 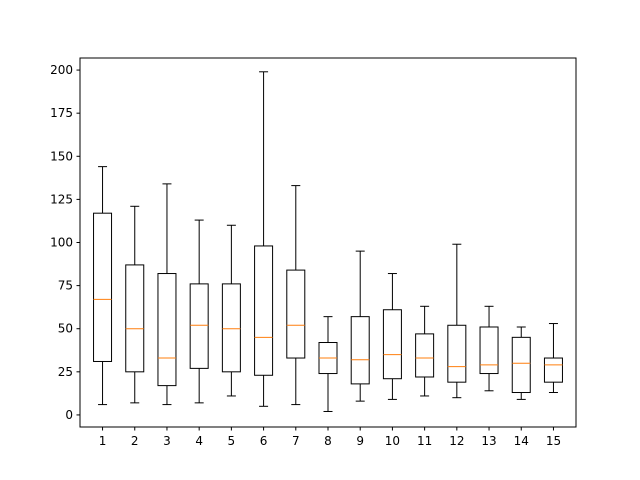 What do you see at coordinates (488, 441) in the screenshot?
I see `x-tick-label-13: 13` at bounding box center [488, 441].